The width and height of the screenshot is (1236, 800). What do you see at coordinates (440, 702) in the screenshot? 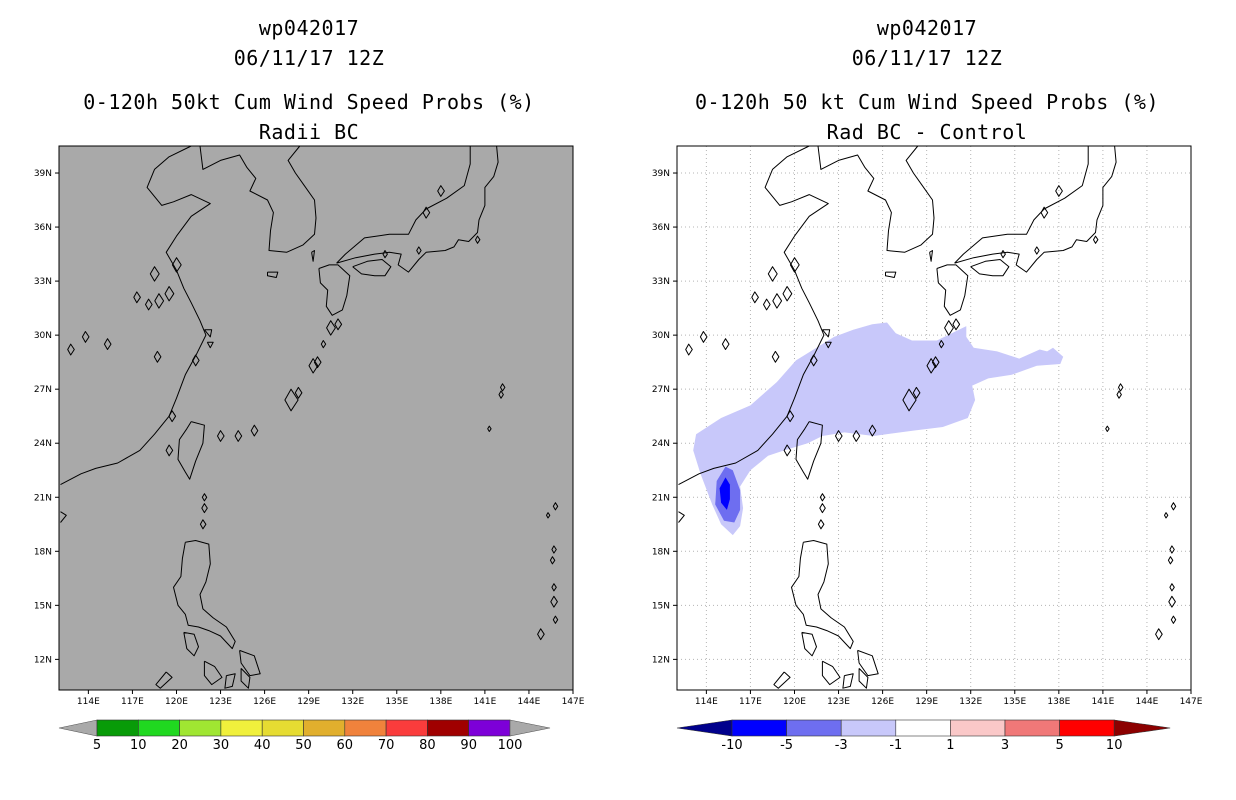
I see `lon-tick-label: 138E` at bounding box center [440, 702].